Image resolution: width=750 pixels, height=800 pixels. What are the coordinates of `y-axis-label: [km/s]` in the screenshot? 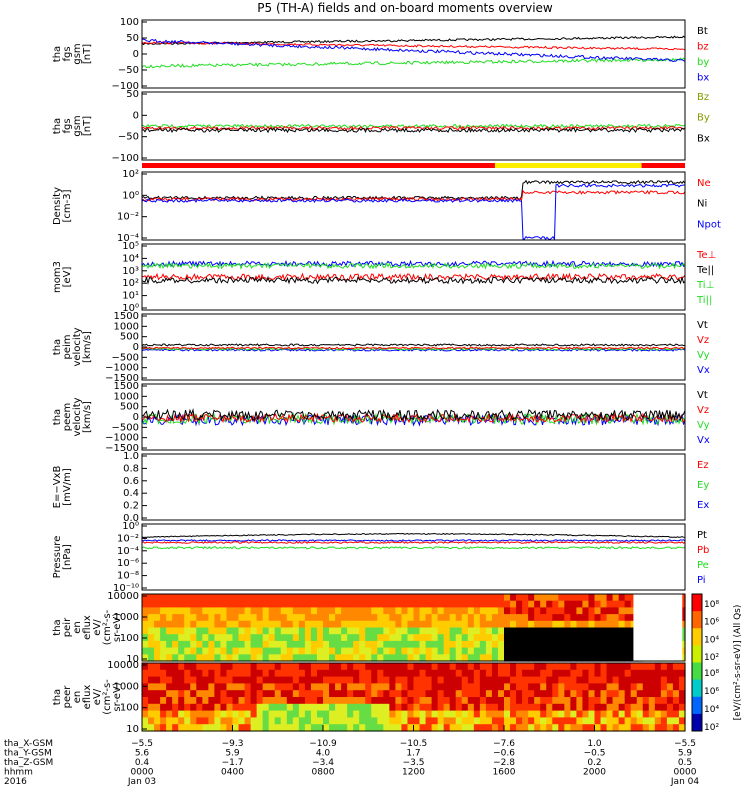 It's located at (87, 347).